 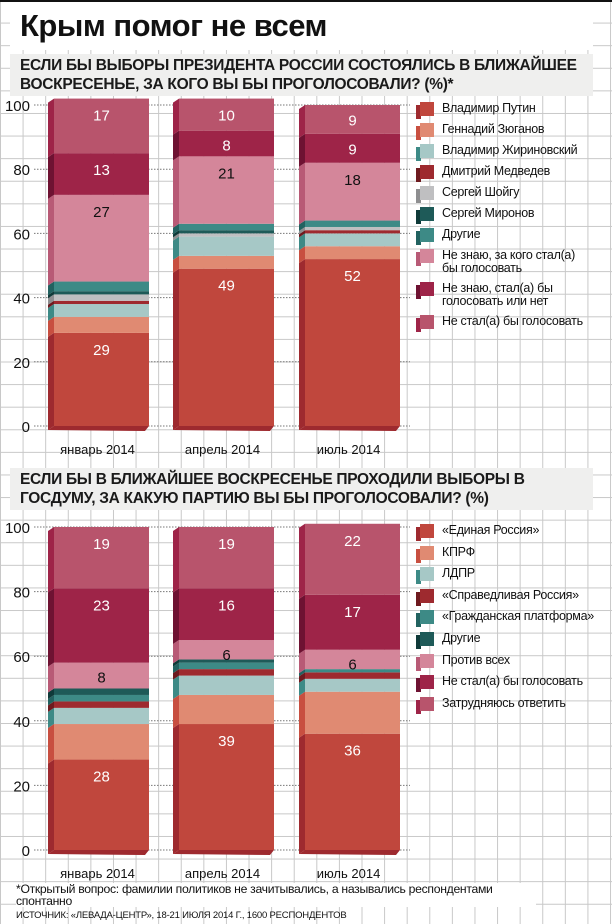 I want to click on legend-label: «Единая Россия», so click(x=491, y=530).